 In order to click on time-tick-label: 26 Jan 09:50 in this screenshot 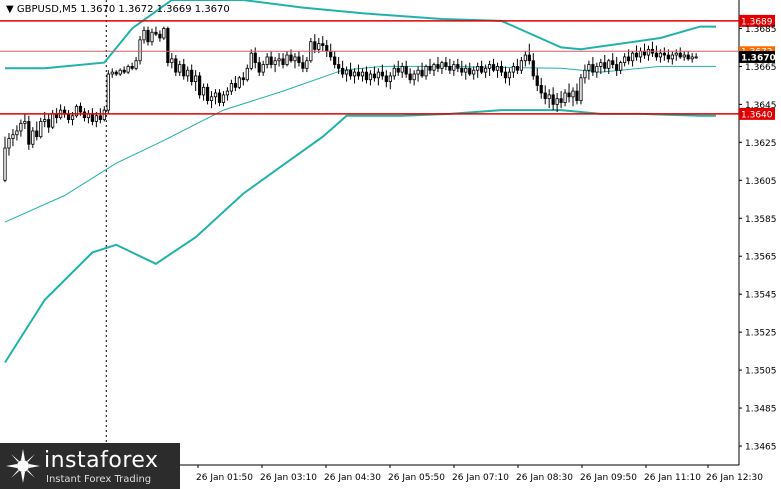, I will do `click(608, 478)`.